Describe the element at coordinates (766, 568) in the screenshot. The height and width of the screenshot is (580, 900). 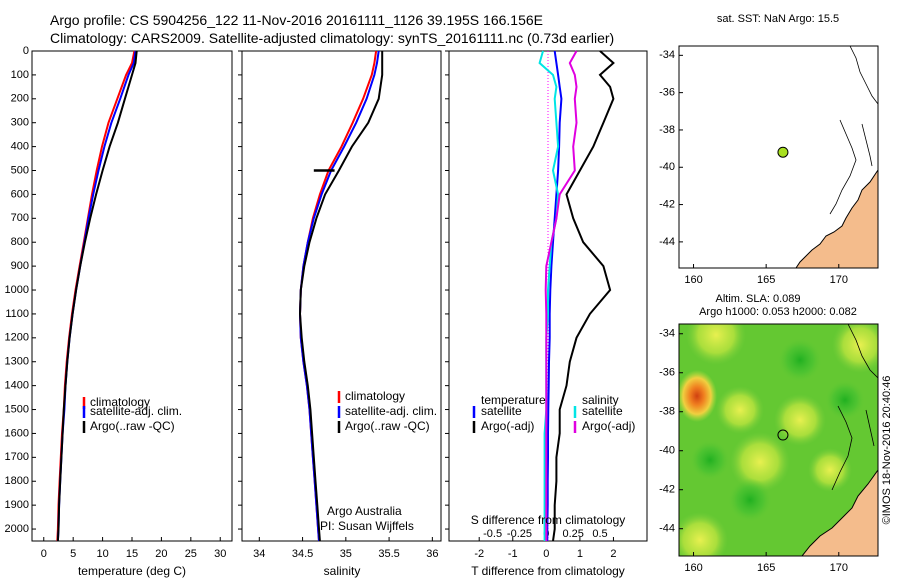
I see `map-x-tick-label: 165` at that location.